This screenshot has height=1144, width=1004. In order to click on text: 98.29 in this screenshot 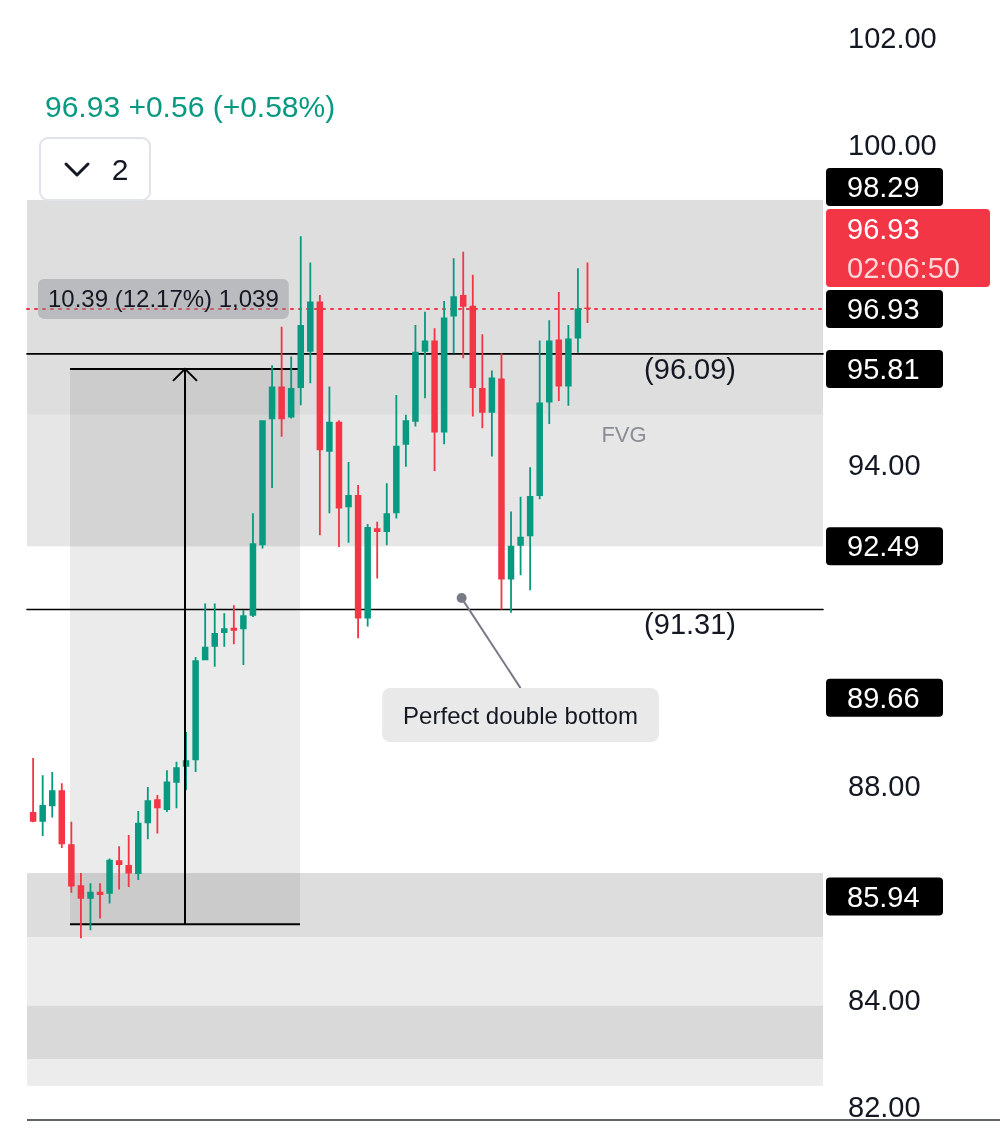, I will do `click(883, 187)`.